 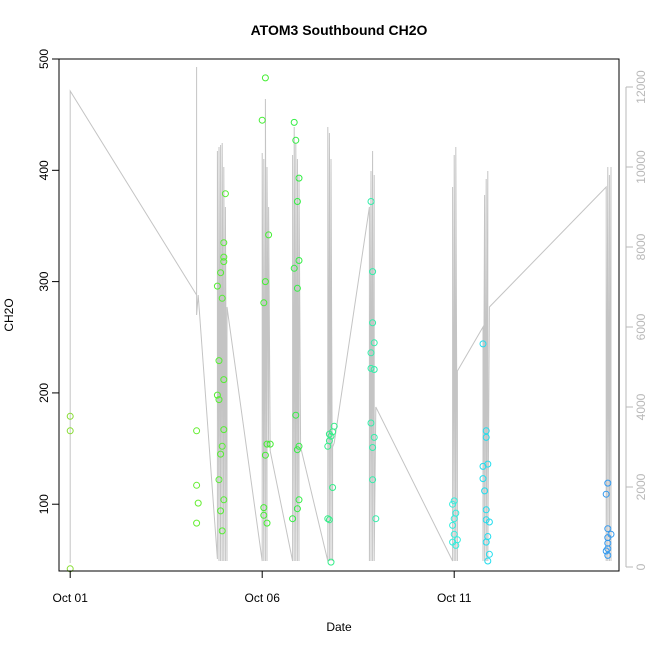 What do you see at coordinates (339, 30) in the screenshot?
I see `chart-title: ATOM3 Southbound CH2O` at bounding box center [339, 30].